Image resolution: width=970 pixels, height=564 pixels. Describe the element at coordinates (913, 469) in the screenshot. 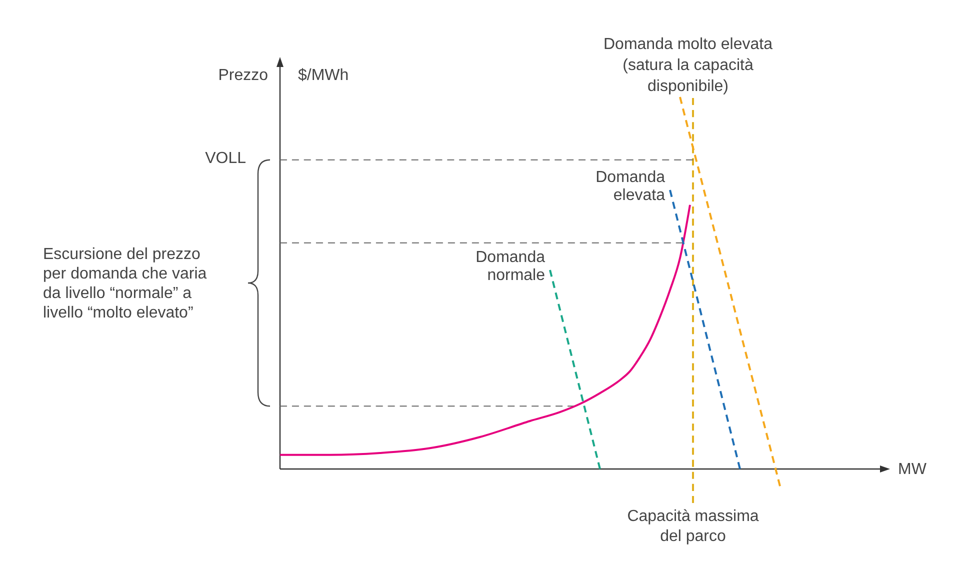

I see `x-axis-title: MW` at that location.